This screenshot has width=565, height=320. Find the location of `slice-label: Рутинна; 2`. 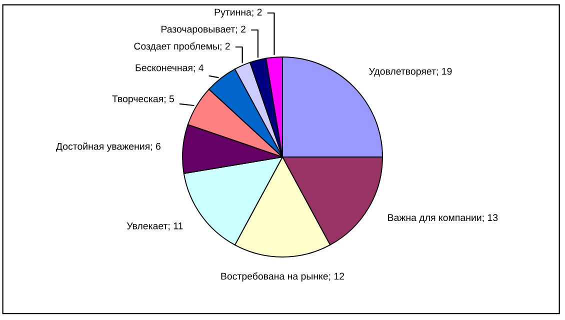

slice-label: Рутинна; 2 is located at coordinates (238, 13).